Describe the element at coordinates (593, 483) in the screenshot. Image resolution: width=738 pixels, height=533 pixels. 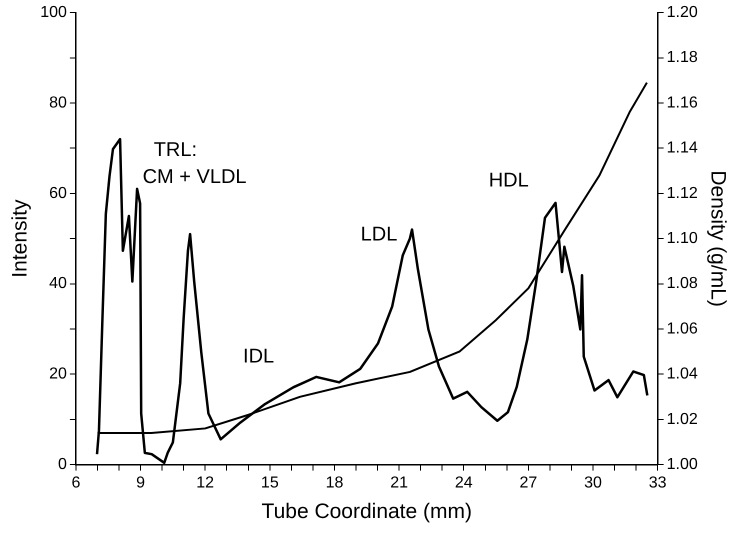
I see `x-tick-label: 30` at that location.